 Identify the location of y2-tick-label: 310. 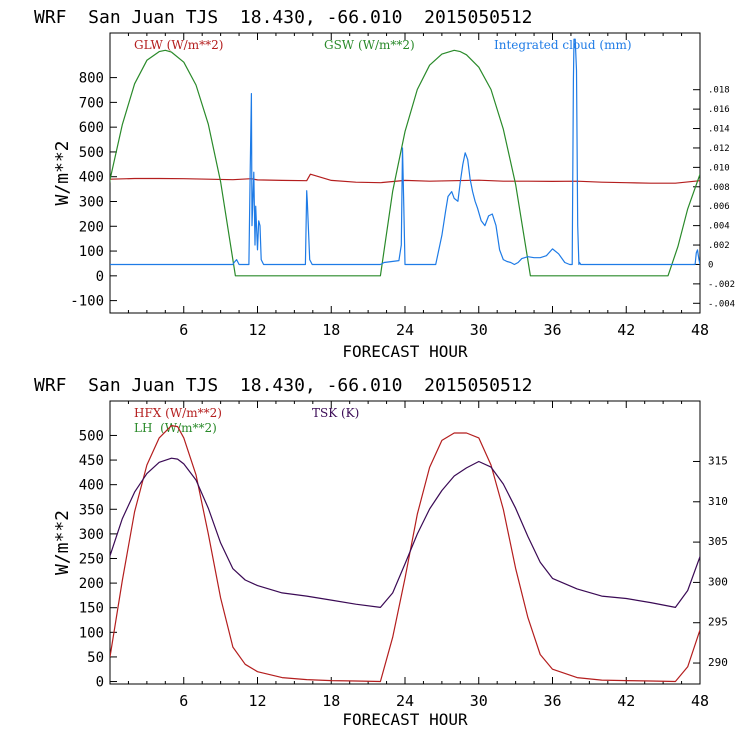
(718, 501).